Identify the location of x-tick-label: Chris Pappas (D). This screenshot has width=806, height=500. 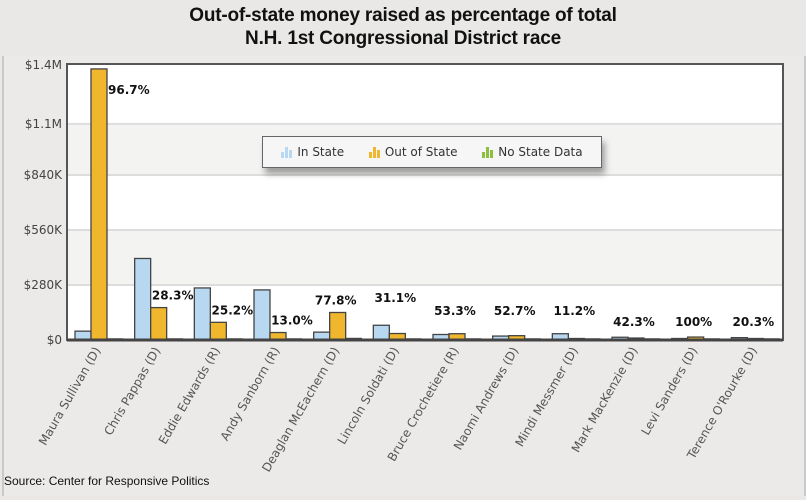
(132, 391).